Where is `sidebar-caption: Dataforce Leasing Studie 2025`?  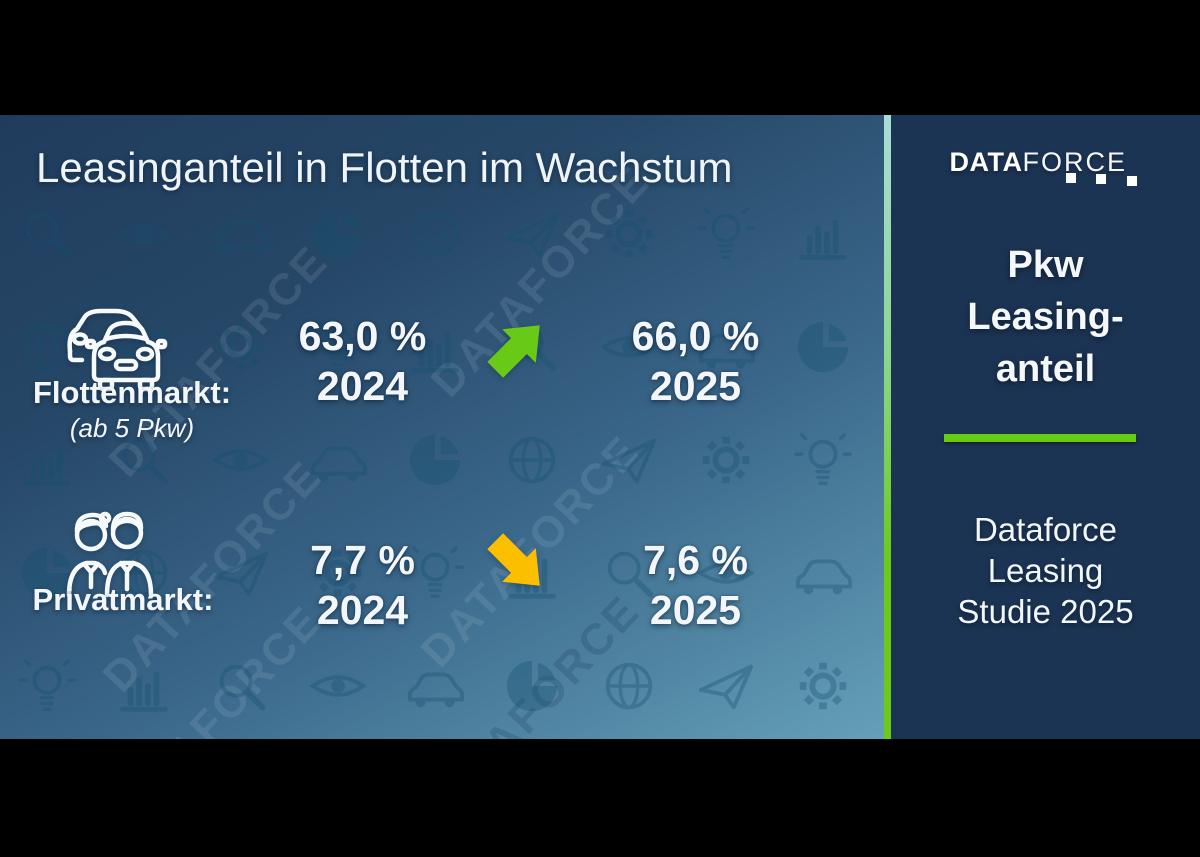
sidebar-caption: Dataforce Leasing Studie 2025 is located at coordinates (1045, 570).